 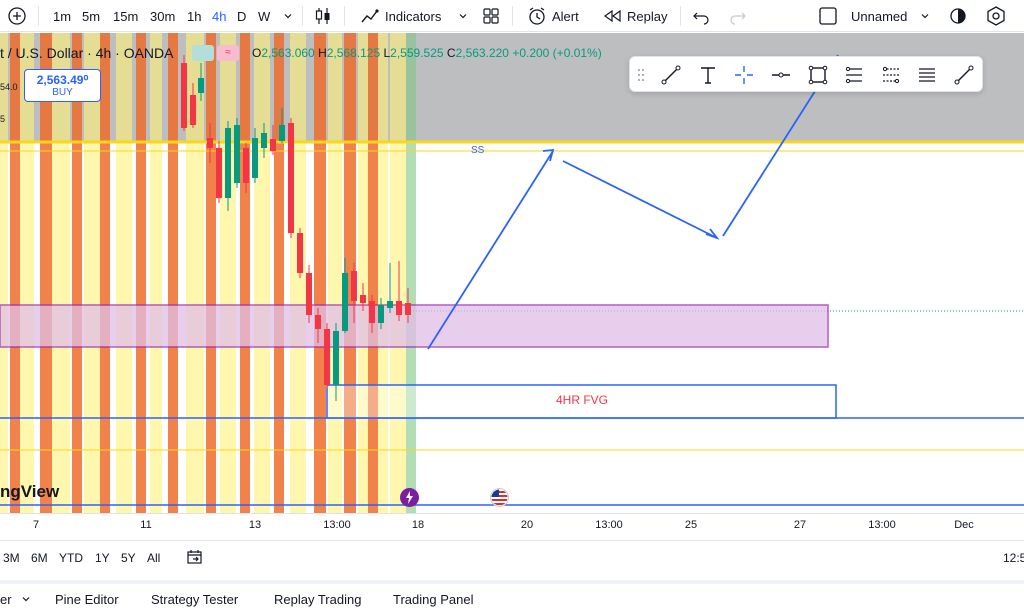 What do you see at coordinates (491, 16) in the screenshot?
I see `templates-button` at bounding box center [491, 16].